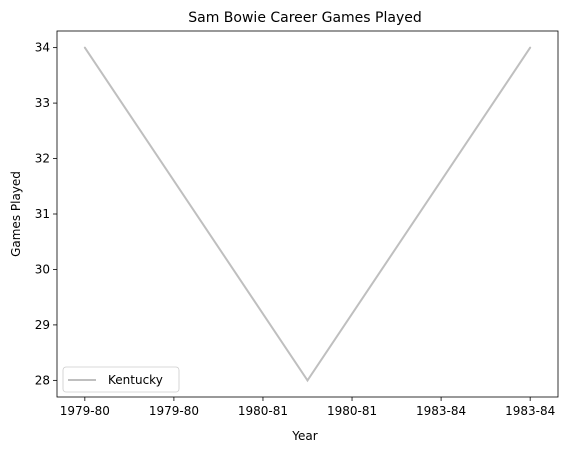 Image resolution: width=569 pixels, height=453 pixels. I want to click on legend-label-kentucky: Kentucky, so click(135, 380).